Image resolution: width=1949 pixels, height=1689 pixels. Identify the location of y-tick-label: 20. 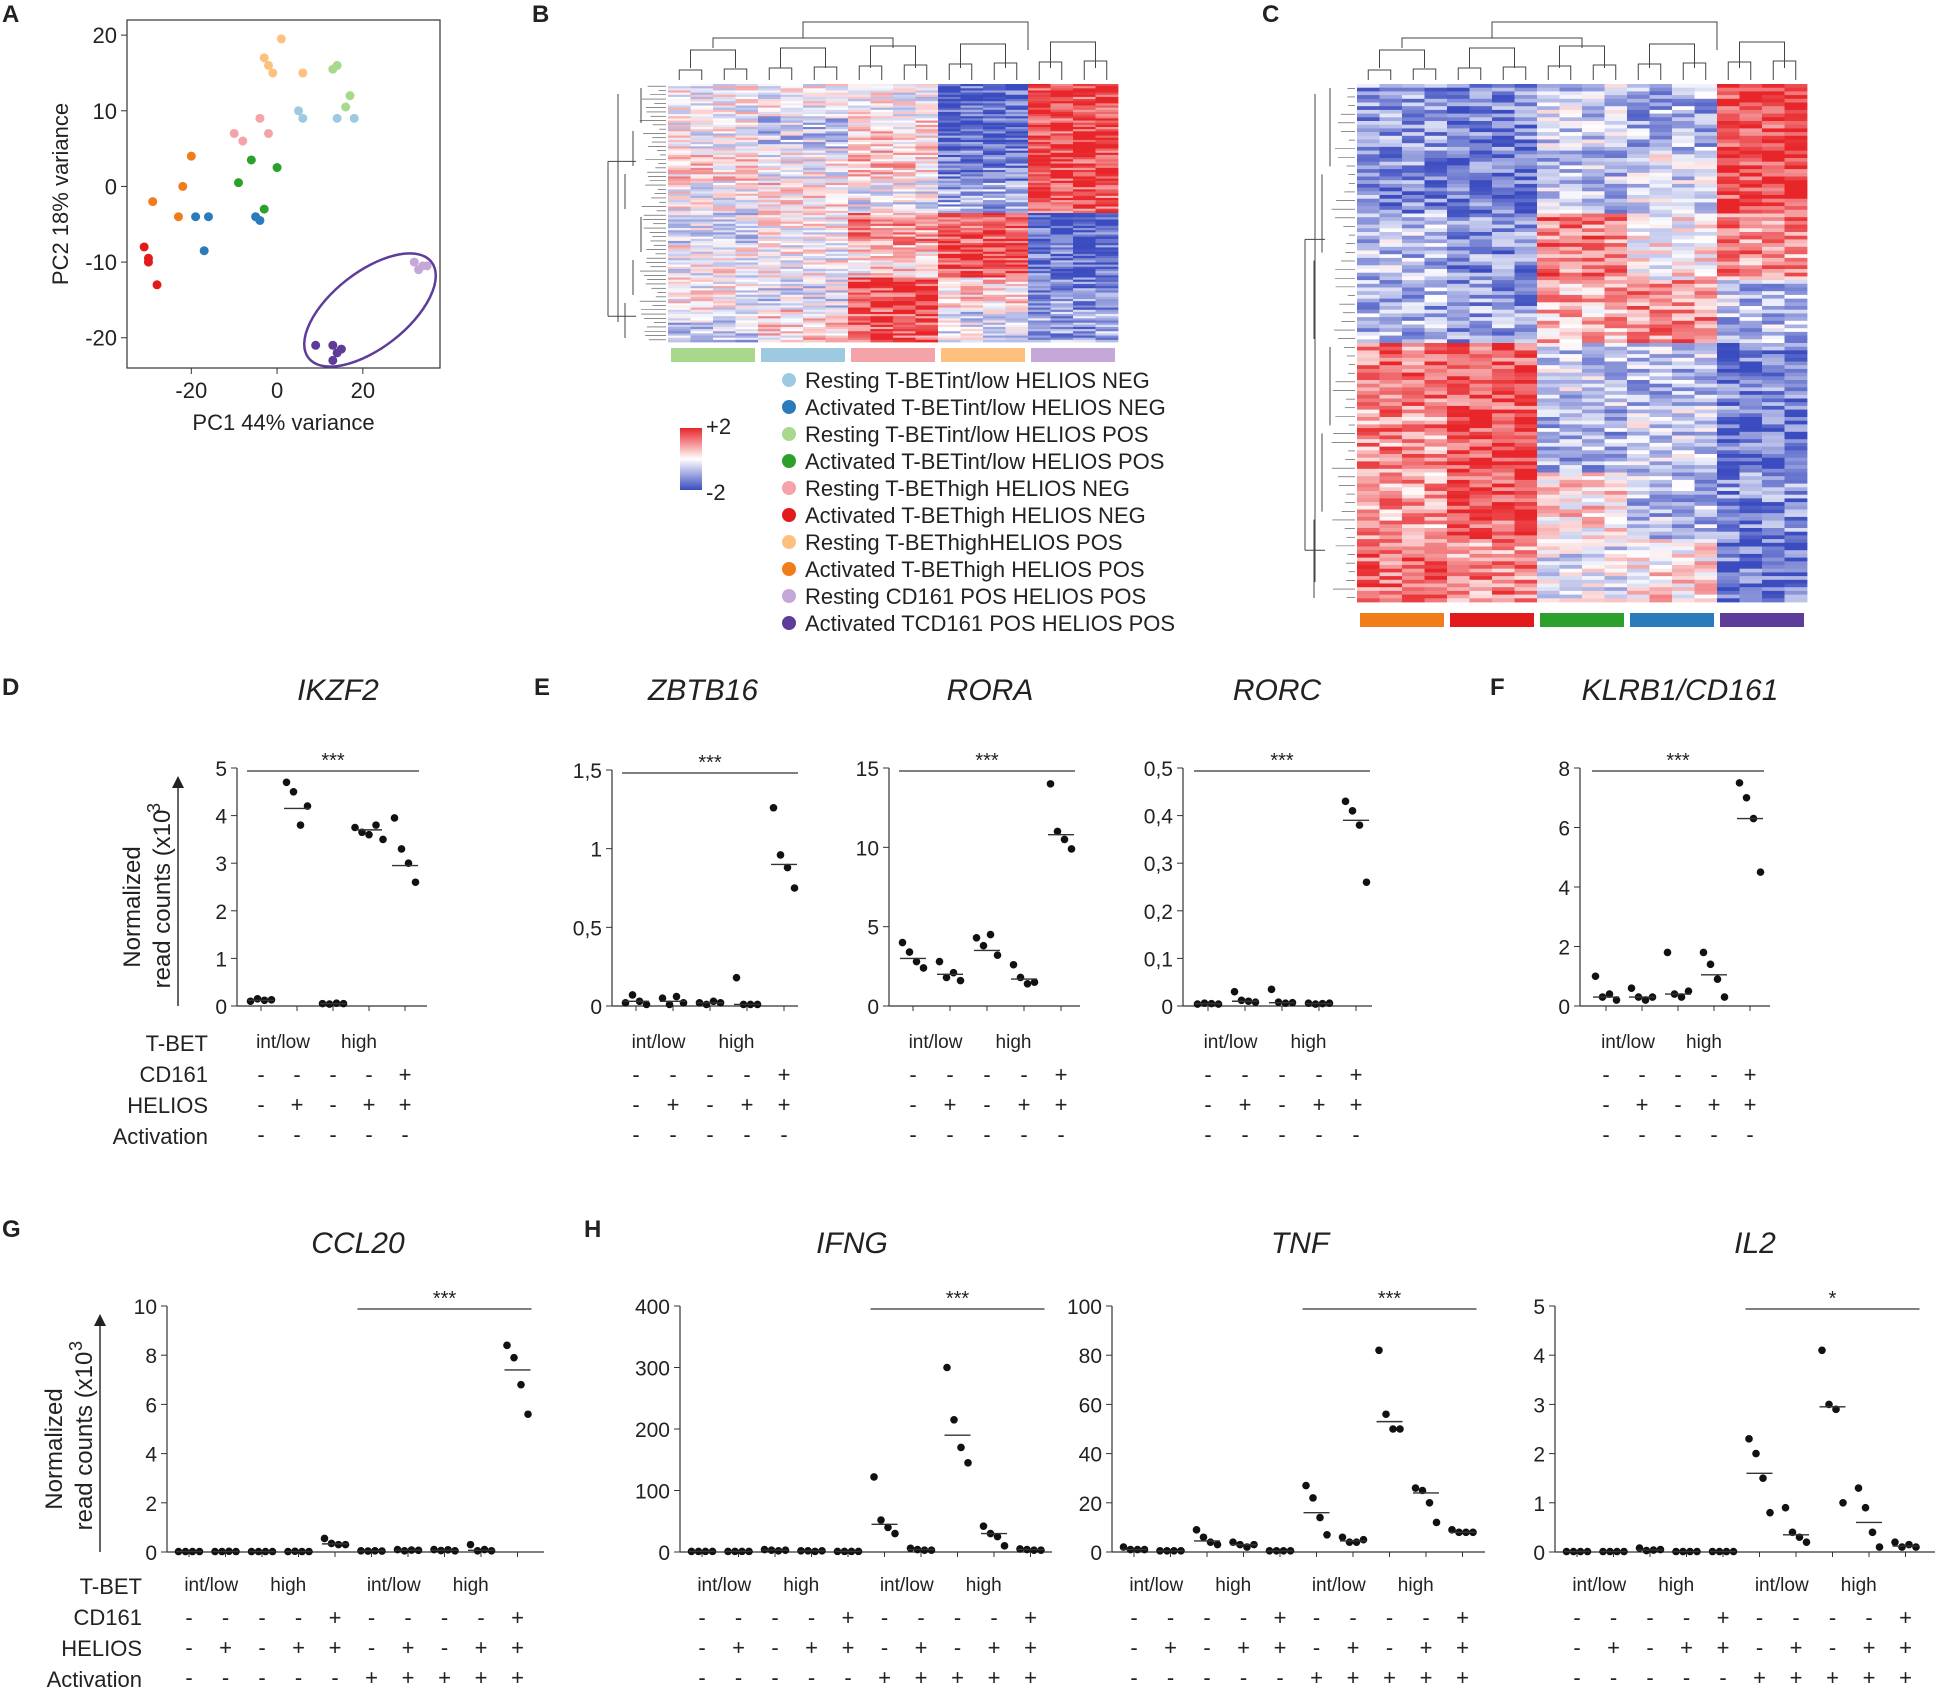
(105, 35).